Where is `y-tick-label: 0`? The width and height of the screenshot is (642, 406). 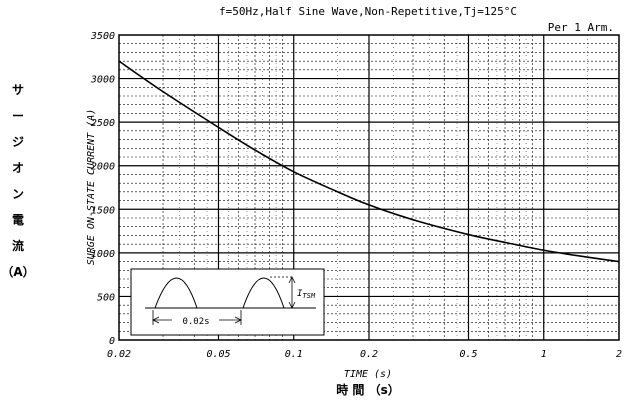 y-tick-label: 0 is located at coordinates (112, 341).